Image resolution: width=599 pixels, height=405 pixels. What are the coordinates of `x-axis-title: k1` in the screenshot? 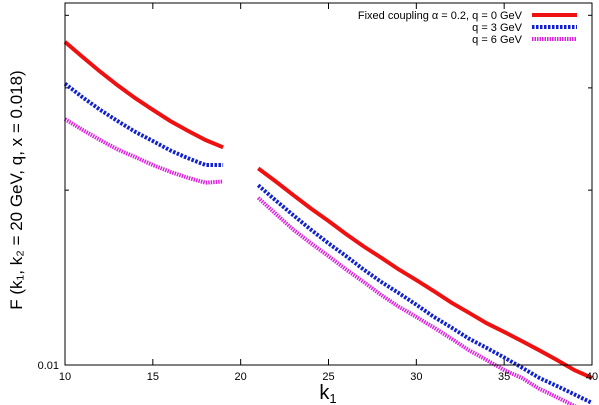 It's located at (327, 393).